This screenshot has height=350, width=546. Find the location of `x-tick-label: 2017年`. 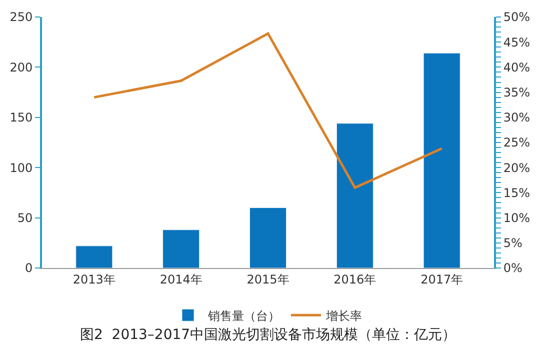

x-tick-label: 2017年 is located at coordinates (442, 279).